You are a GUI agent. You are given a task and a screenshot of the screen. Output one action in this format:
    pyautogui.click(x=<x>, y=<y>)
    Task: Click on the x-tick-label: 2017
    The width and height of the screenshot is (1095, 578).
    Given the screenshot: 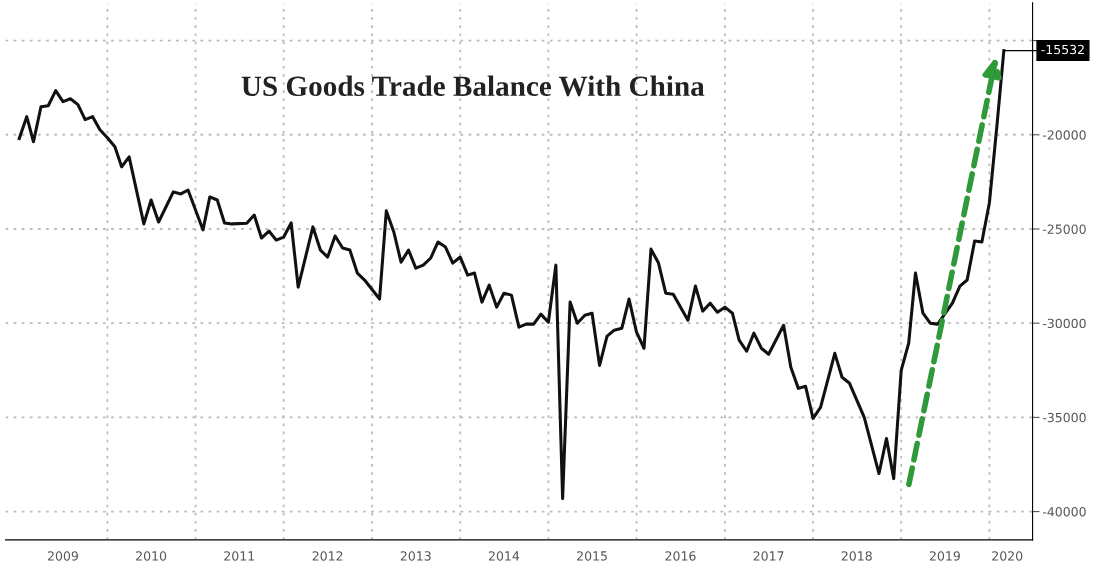 What is the action you would take?
    pyautogui.click(x=768, y=556)
    